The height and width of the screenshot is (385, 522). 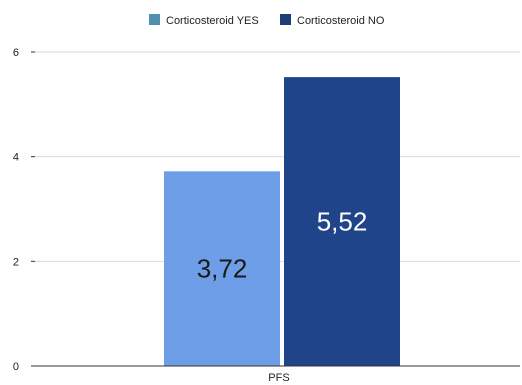 I want to click on bar-value-label-corticosteroid-yes: 3,72, so click(x=222, y=269).